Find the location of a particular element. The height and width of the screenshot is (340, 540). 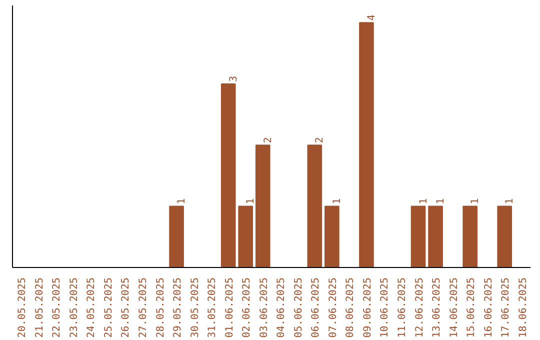

x-tick-label: 06.06.2025 is located at coordinates (316, 307).